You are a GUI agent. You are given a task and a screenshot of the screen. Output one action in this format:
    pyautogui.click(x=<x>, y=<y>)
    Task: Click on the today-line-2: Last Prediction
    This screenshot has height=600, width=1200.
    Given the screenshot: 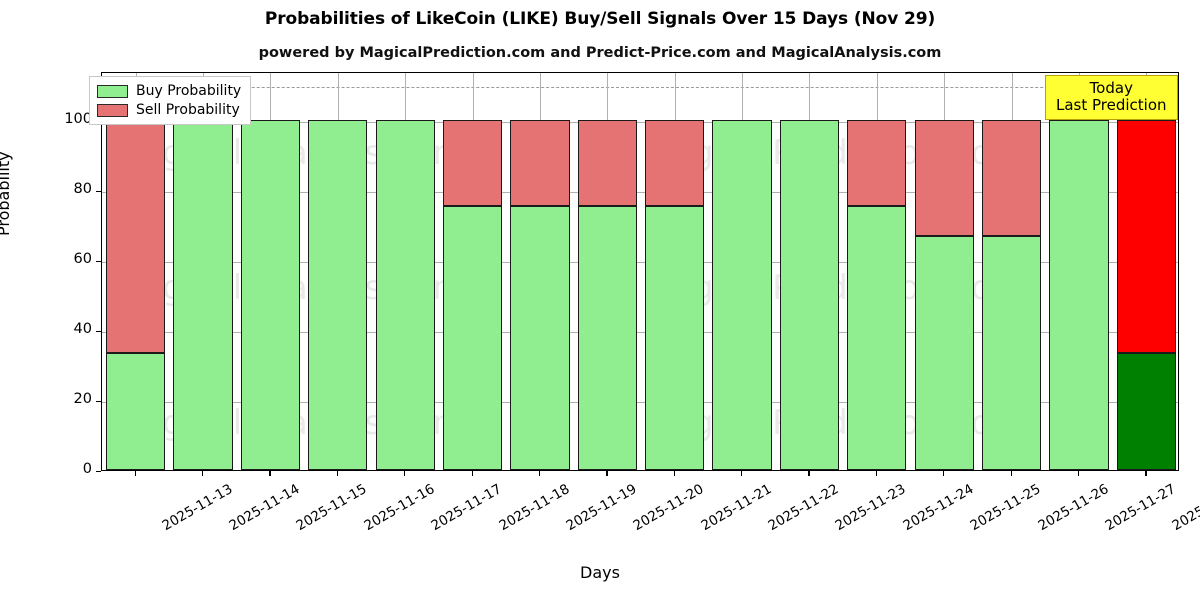 What is the action you would take?
    pyautogui.click(x=1111, y=105)
    